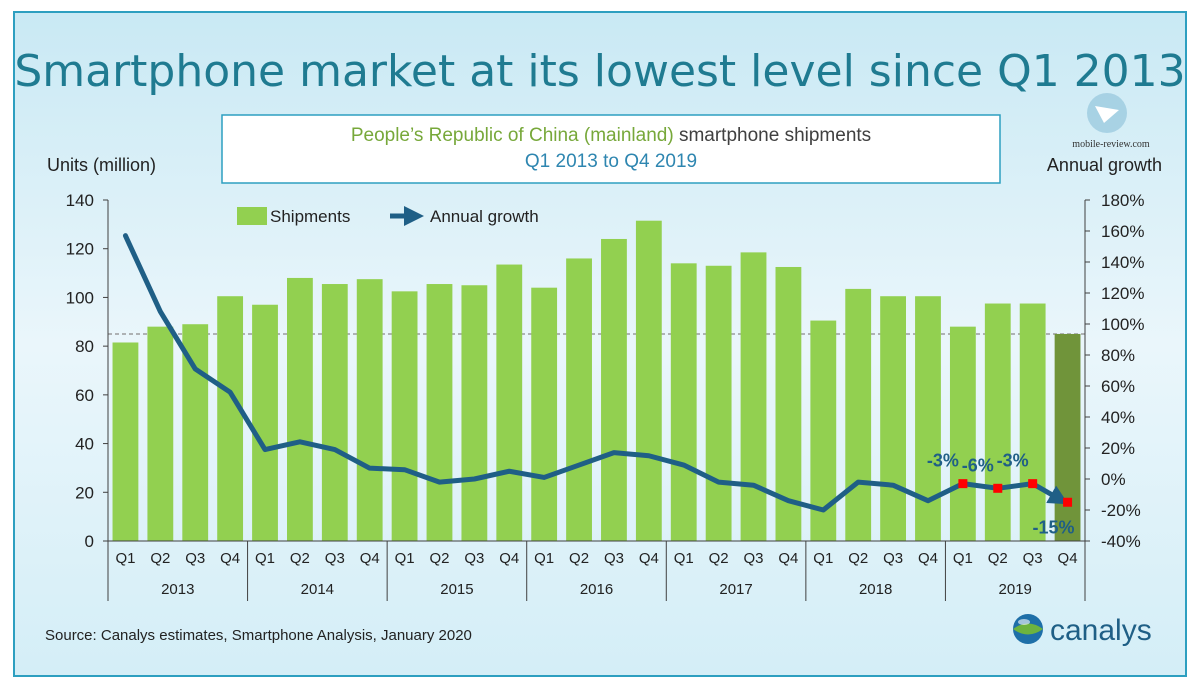 The width and height of the screenshot is (1200, 687). I want to click on y-axis-label: Units (million), so click(101, 165).